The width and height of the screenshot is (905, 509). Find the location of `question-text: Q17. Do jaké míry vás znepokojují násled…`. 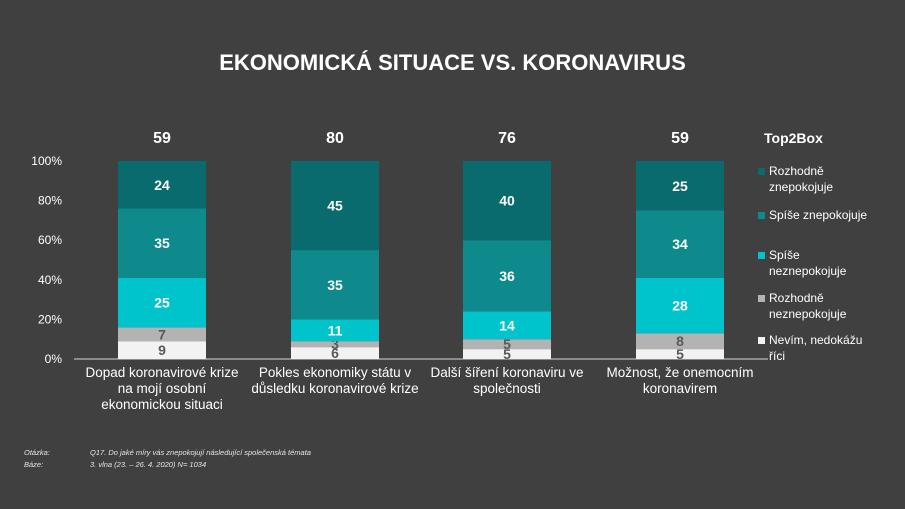

question-text: Q17. Do jaké míry vás znepokojují násled… is located at coordinates (200, 452).